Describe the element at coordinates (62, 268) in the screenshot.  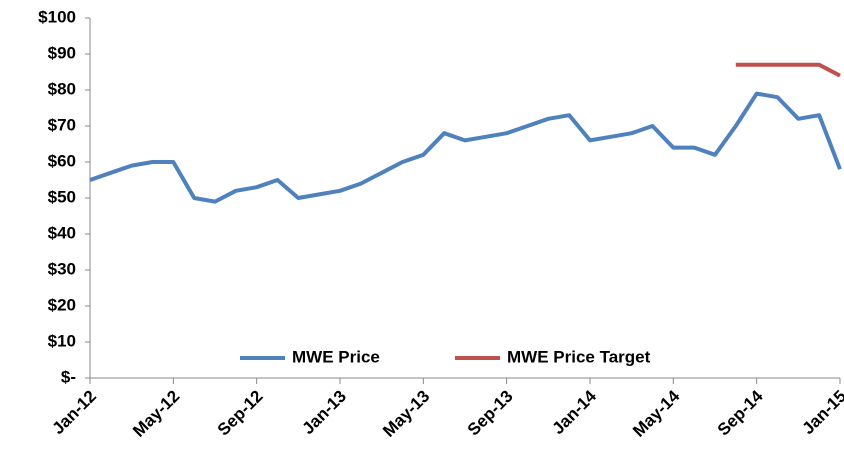
I see `y-tick-label: $30` at that location.